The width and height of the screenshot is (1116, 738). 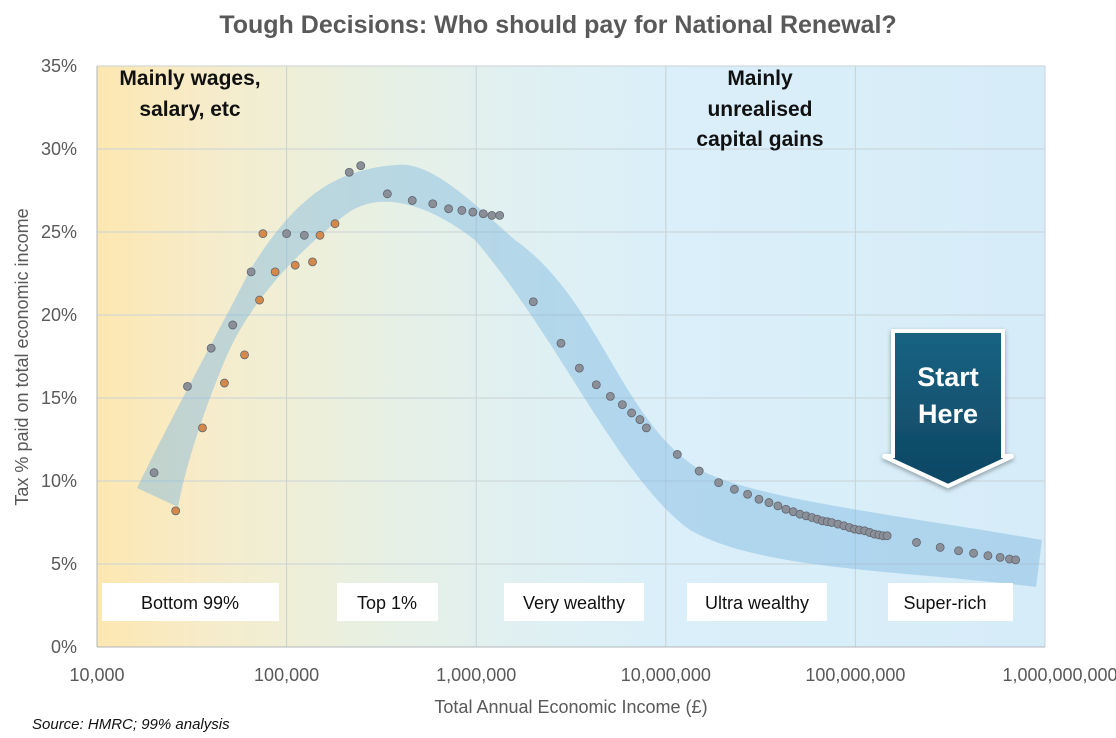 What do you see at coordinates (59, 66) in the screenshot?
I see `y-tick-label: 35%` at bounding box center [59, 66].